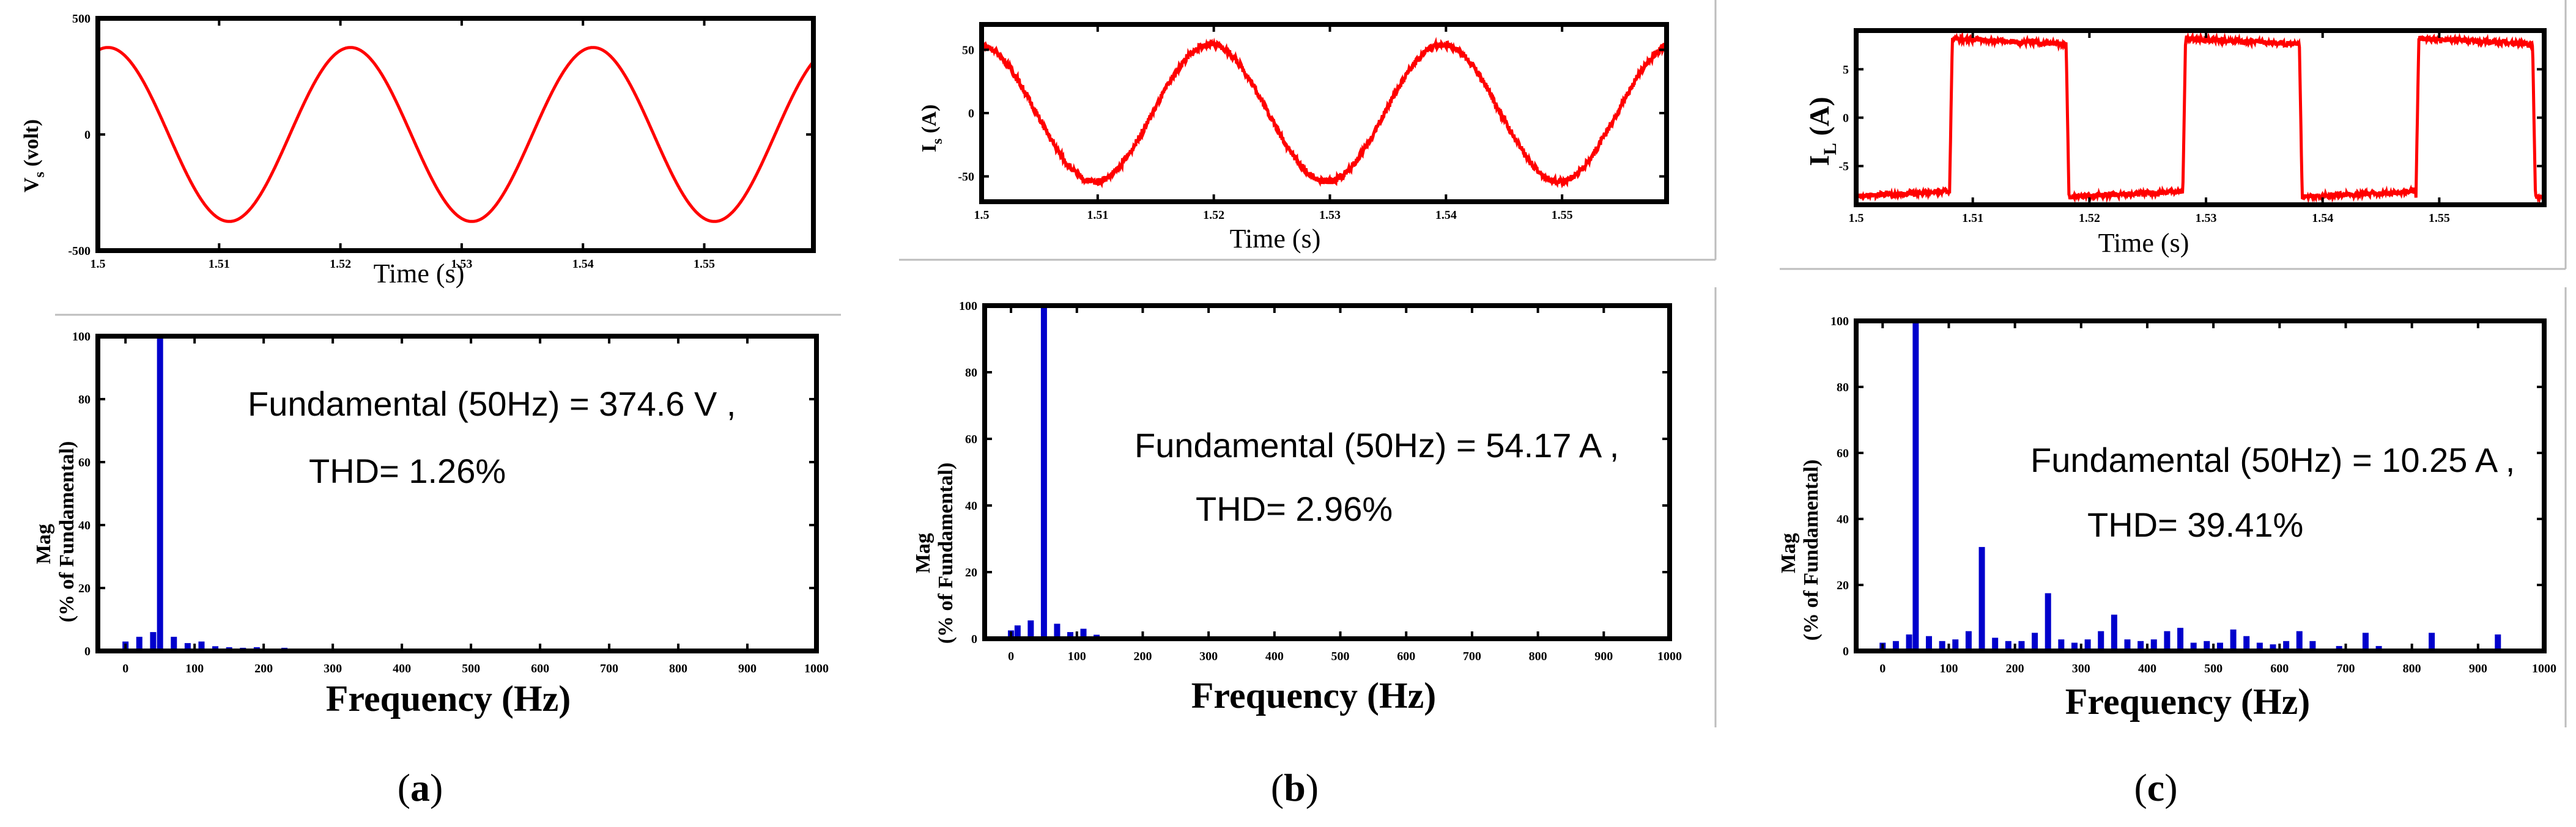  I want to click on series-line-Vs, so click(456, 134).